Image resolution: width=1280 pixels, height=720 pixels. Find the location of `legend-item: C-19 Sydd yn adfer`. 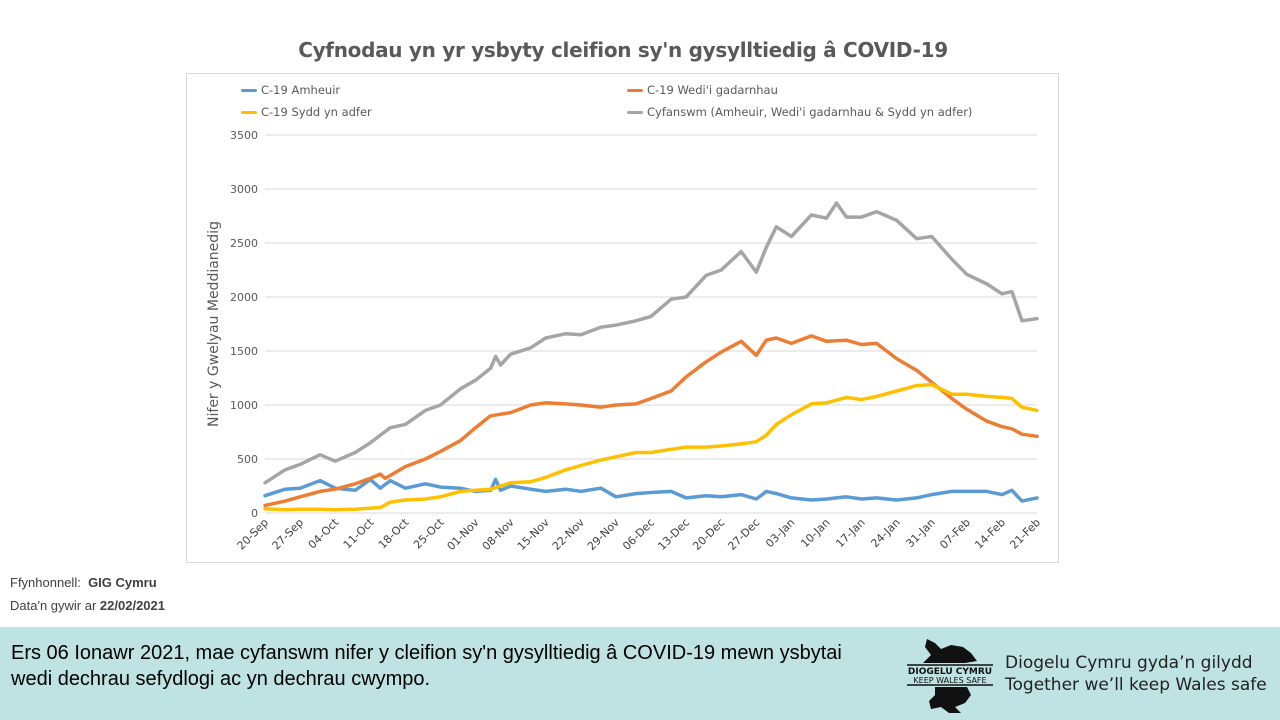

legend-item: C-19 Sydd yn adfer is located at coordinates (306, 112).